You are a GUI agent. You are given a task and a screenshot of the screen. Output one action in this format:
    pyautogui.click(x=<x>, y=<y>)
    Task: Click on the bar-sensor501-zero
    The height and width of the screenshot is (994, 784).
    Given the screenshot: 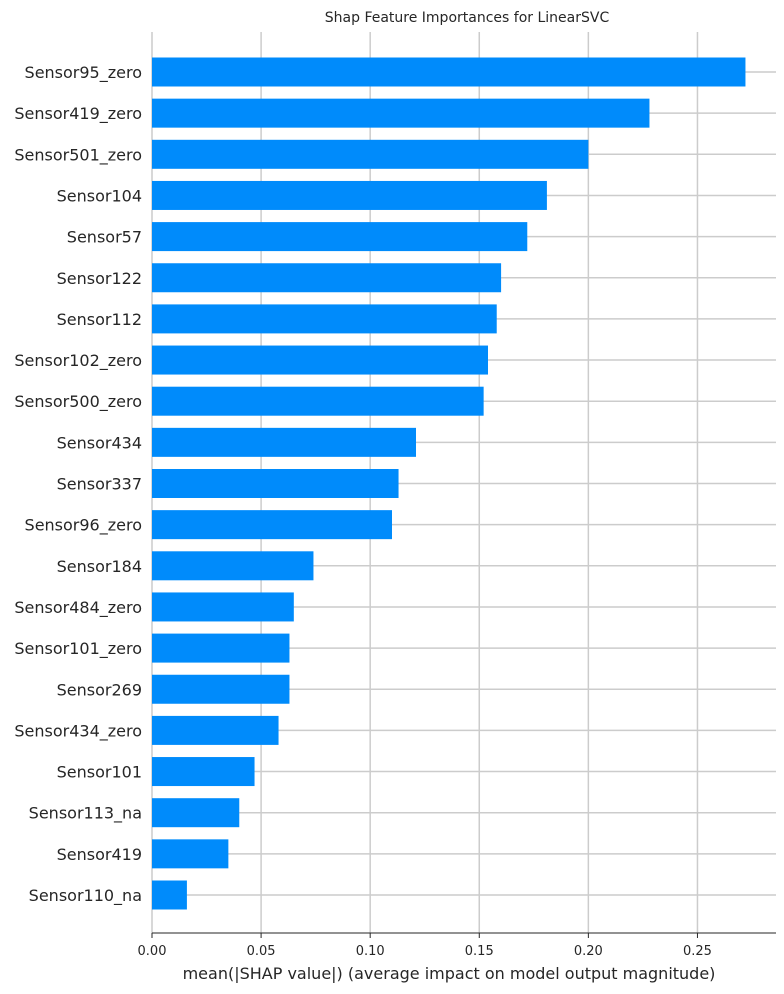 What is the action you would take?
    pyautogui.click(x=370, y=154)
    